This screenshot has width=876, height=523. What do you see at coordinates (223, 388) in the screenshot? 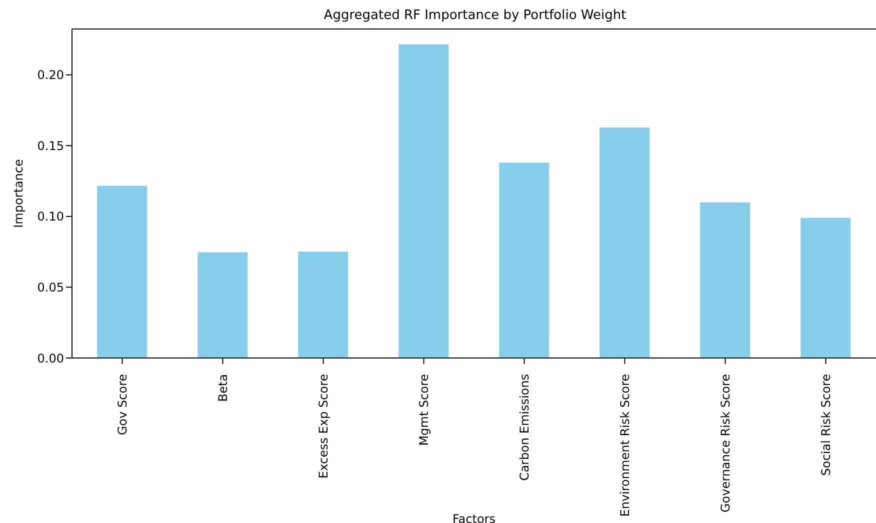
I see `x-tick-label: Beta` at bounding box center [223, 388].